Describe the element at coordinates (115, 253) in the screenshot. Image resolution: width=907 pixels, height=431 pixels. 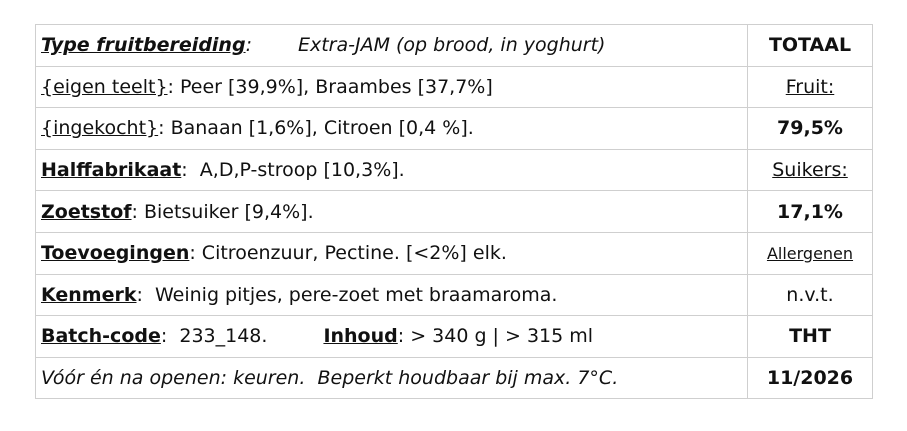
I see `field-label: Toevoegingen` at that location.